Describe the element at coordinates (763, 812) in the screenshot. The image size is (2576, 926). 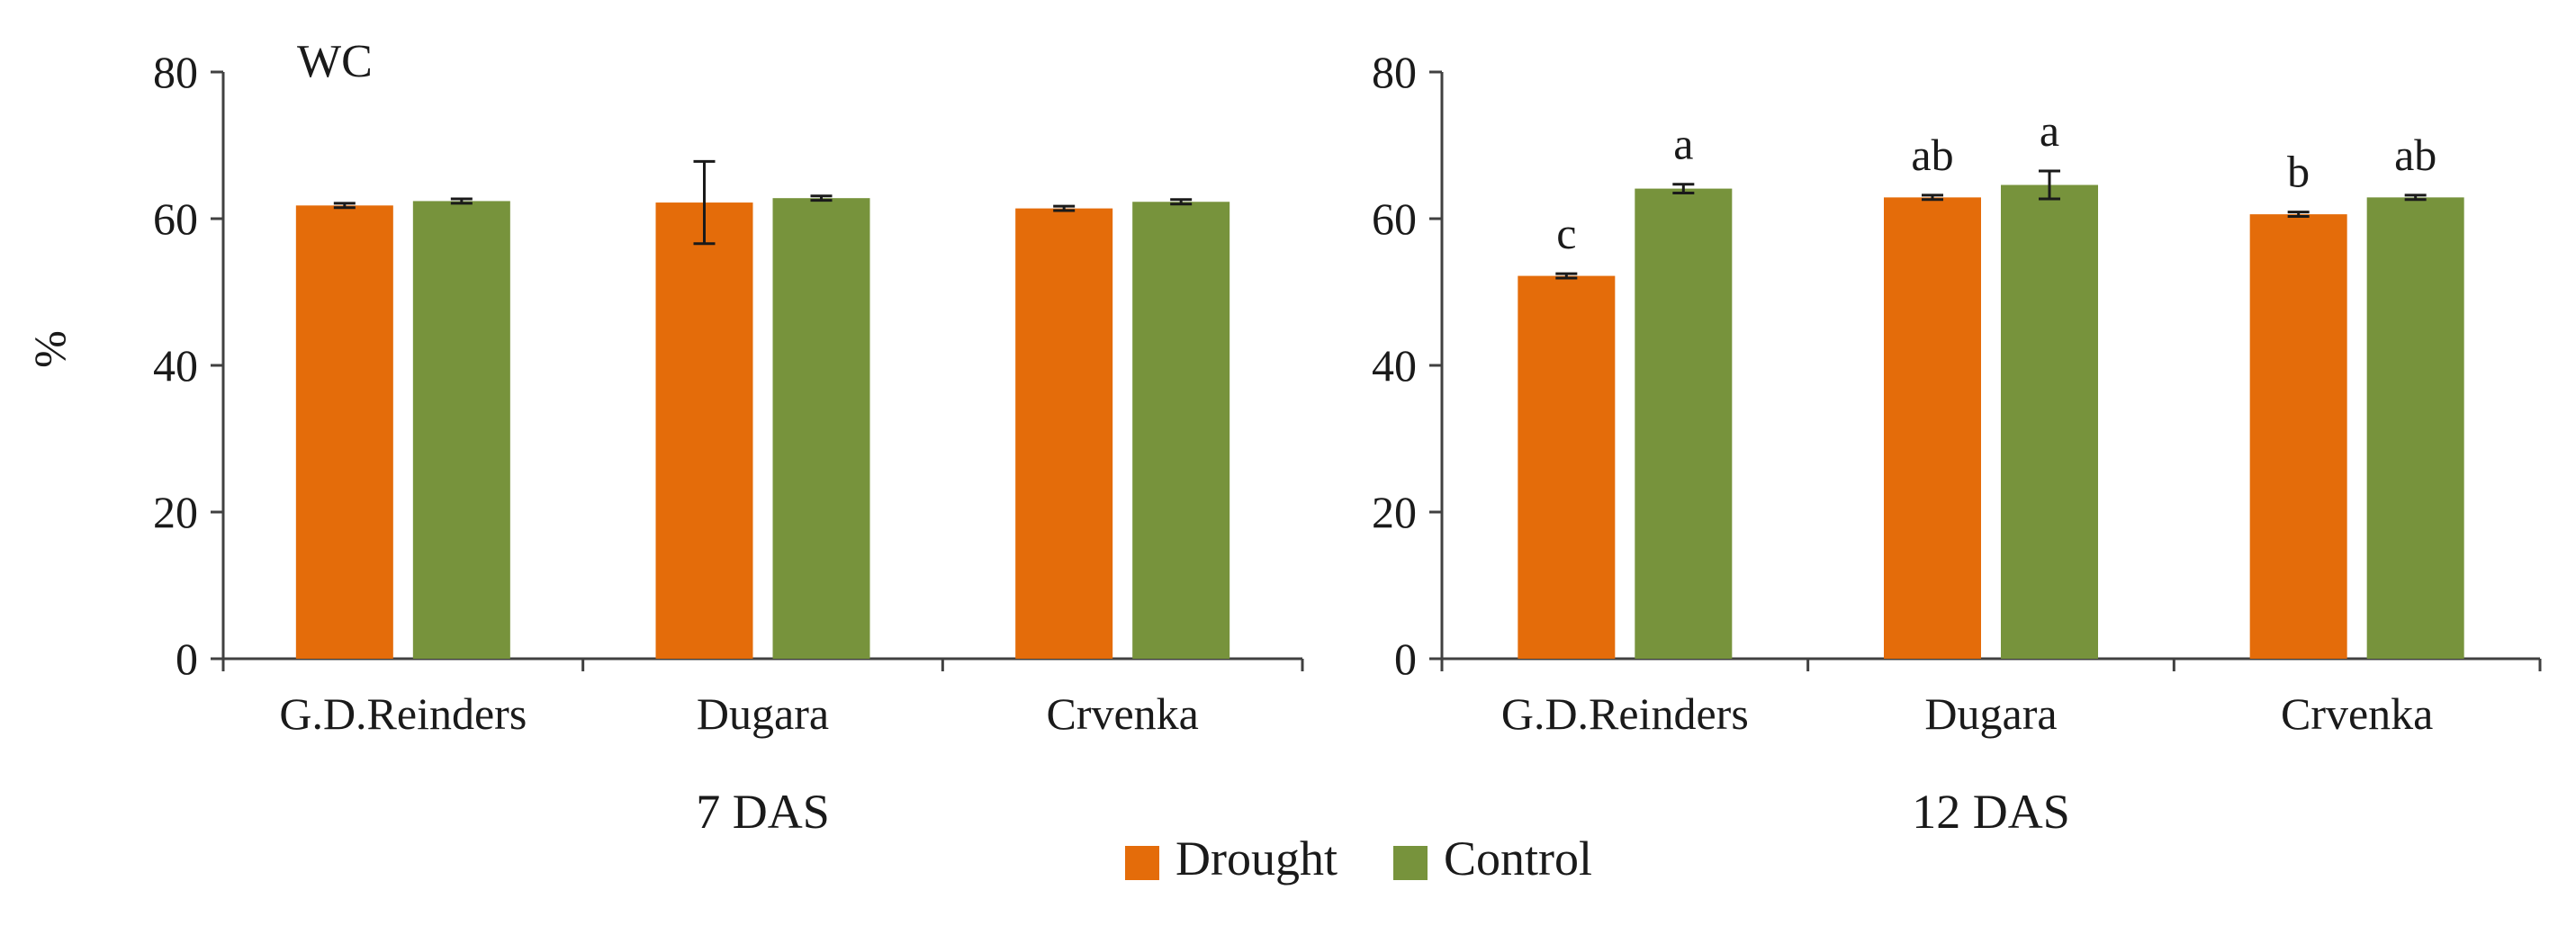
I see `group-label: 7 DAS` at that location.